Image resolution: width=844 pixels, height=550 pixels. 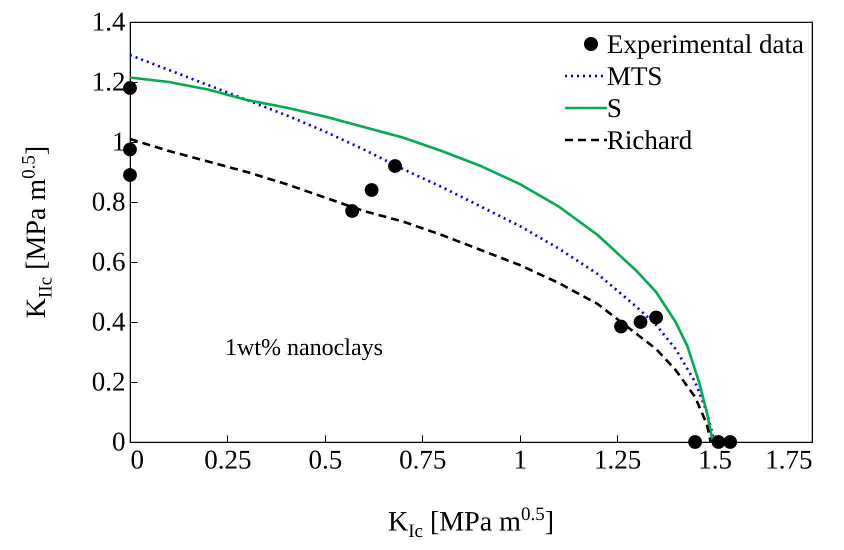 I want to click on x-tick-label: 1.25, so click(x=618, y=459).